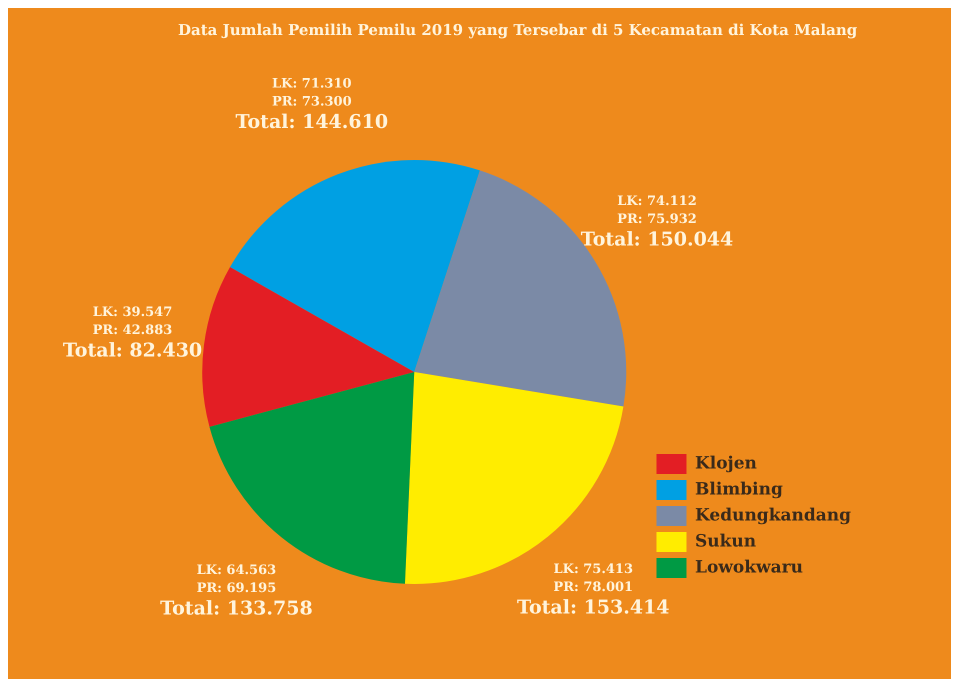  What do you see at coordinates (738, 489) in the screenshot?
I see `legend-label: Blimbing` at bounding box center [738, 489].